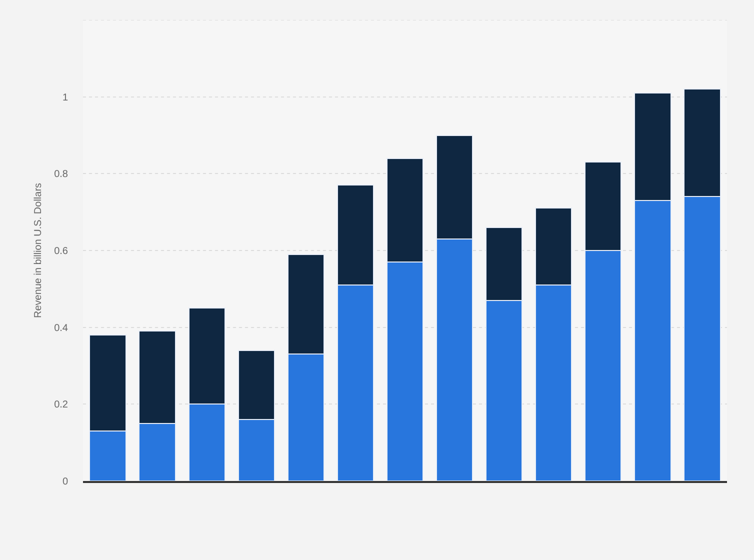  I want to click on y-tick-label: 0.2, so click(61, 405).